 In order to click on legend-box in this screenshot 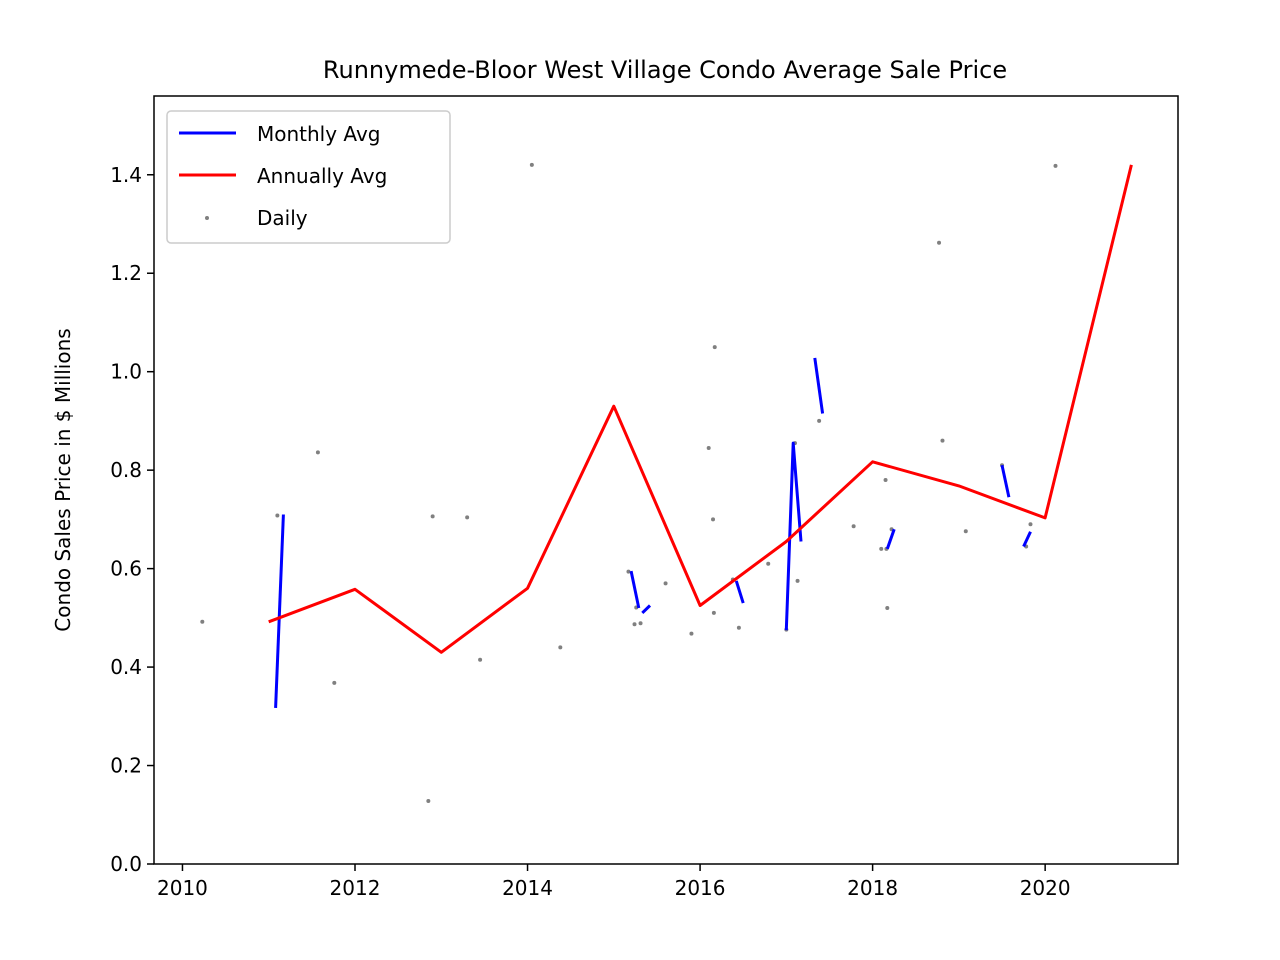, I will do `click(308, 177)`.